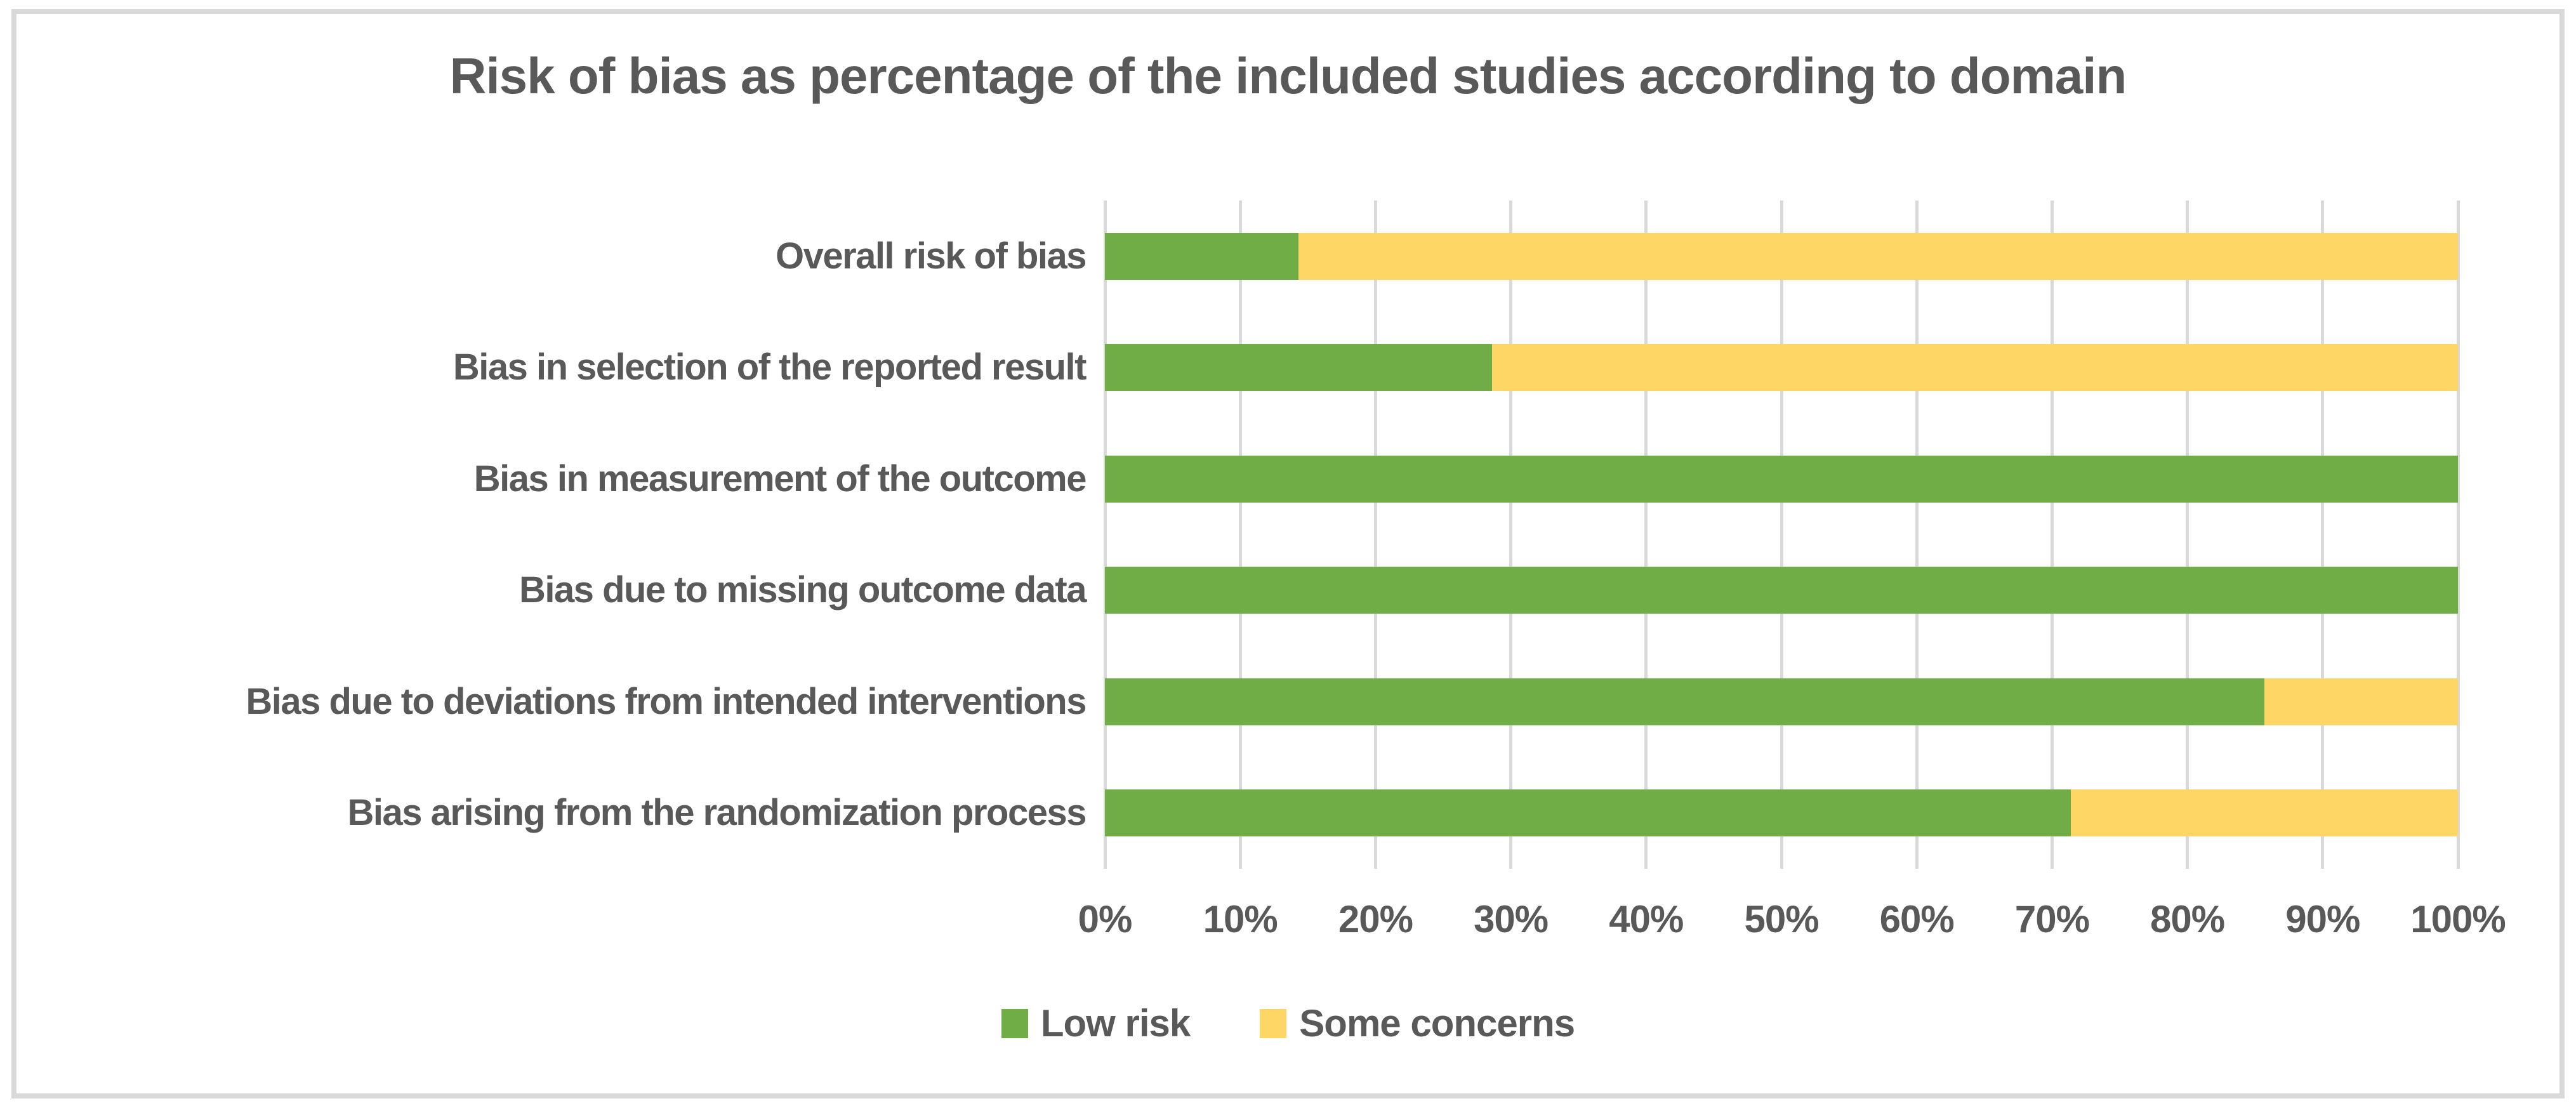 This screenshot has width=2576, height=1108. I want to click on x-tick-label: 10%, so click(1240, 919).